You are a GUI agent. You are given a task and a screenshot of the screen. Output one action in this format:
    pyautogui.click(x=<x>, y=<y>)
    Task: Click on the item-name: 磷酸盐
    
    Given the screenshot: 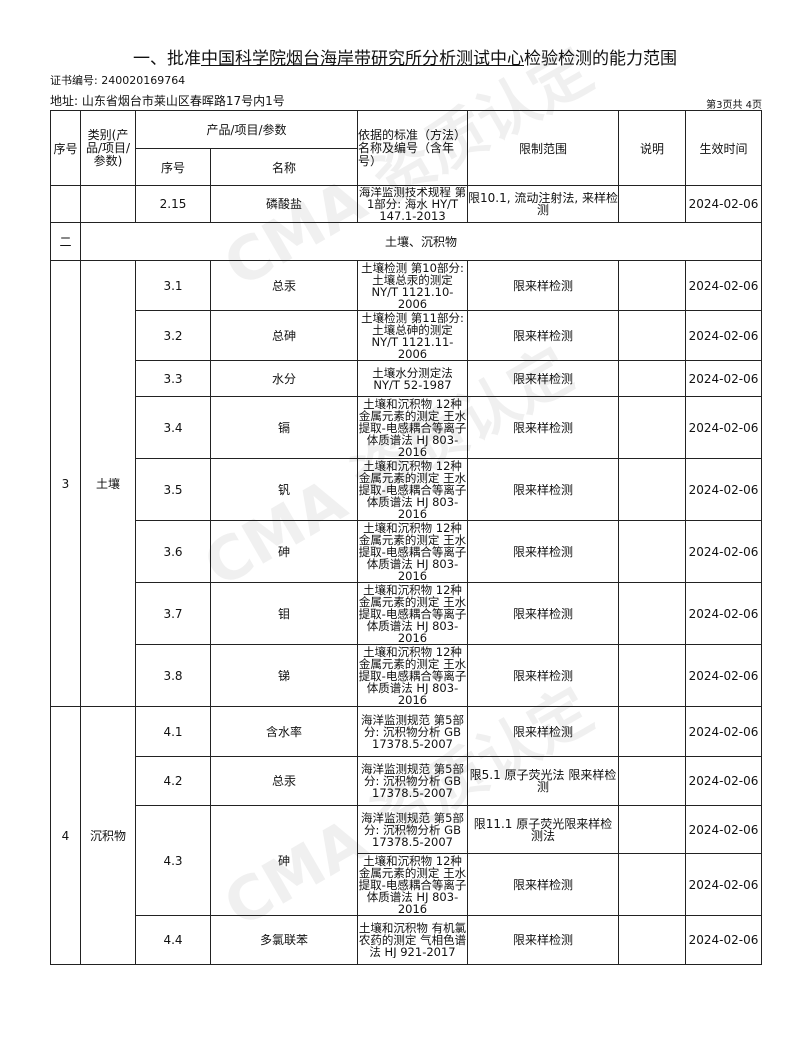 What is the action you would take?
    pyautogui.click(x=284, y=204)
    